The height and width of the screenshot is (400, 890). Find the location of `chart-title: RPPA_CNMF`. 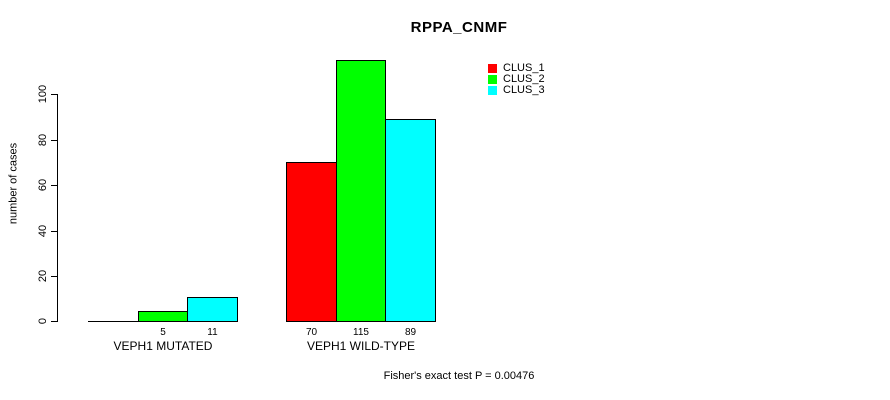

chart-title: RPPA_CNMF is located at coordinates (459, 27).